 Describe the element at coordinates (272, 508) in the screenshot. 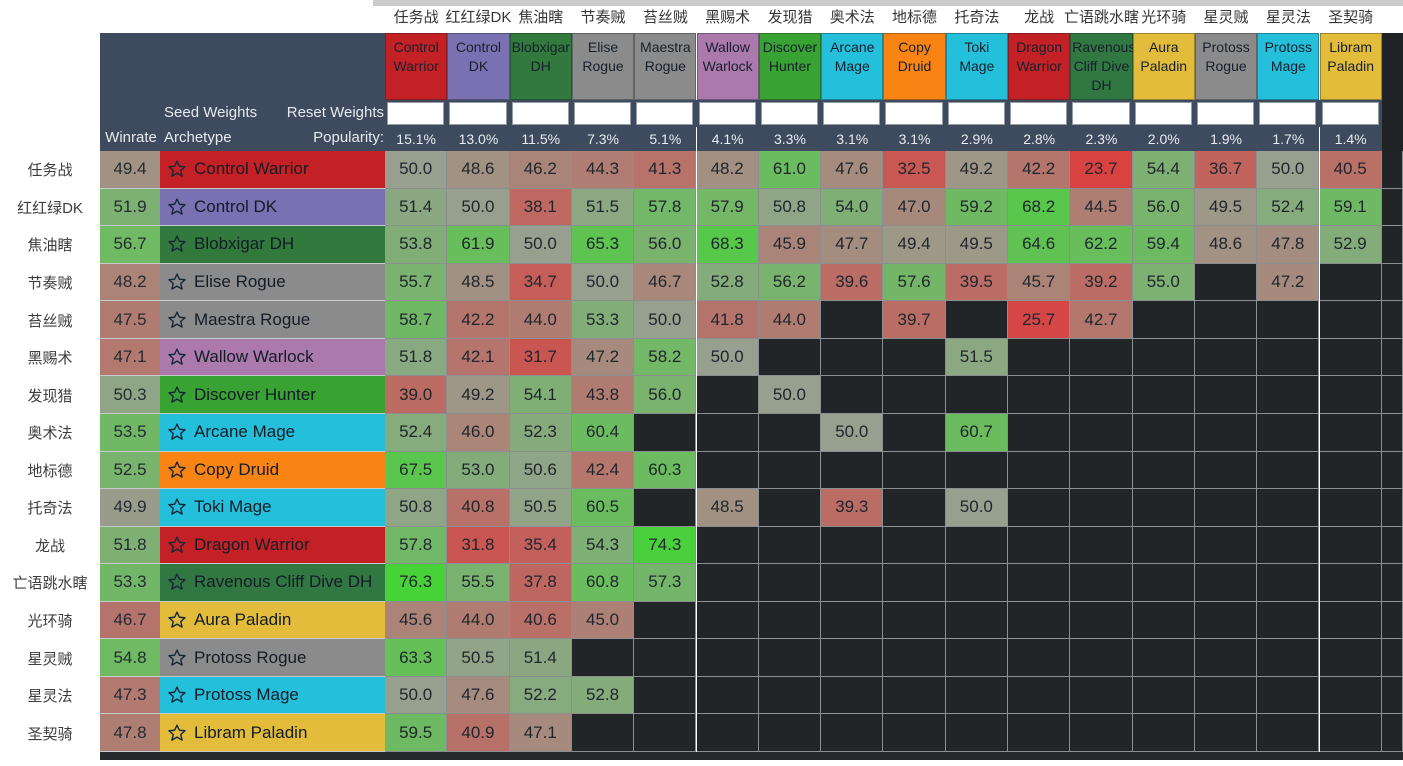

I see `row-archetype: Toki Mage` at that location.